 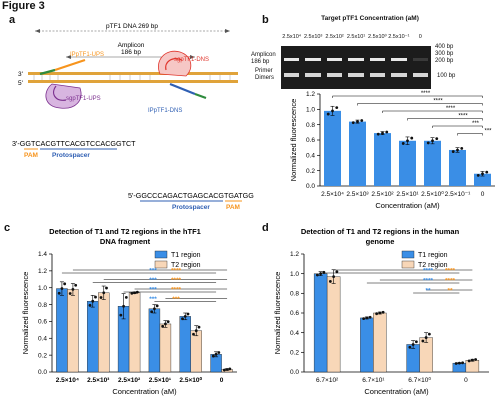 What do you see at coordinates (292, 59) in the screenshot?
I see `gel-amplicon-band` at bounding box center [292, 59].